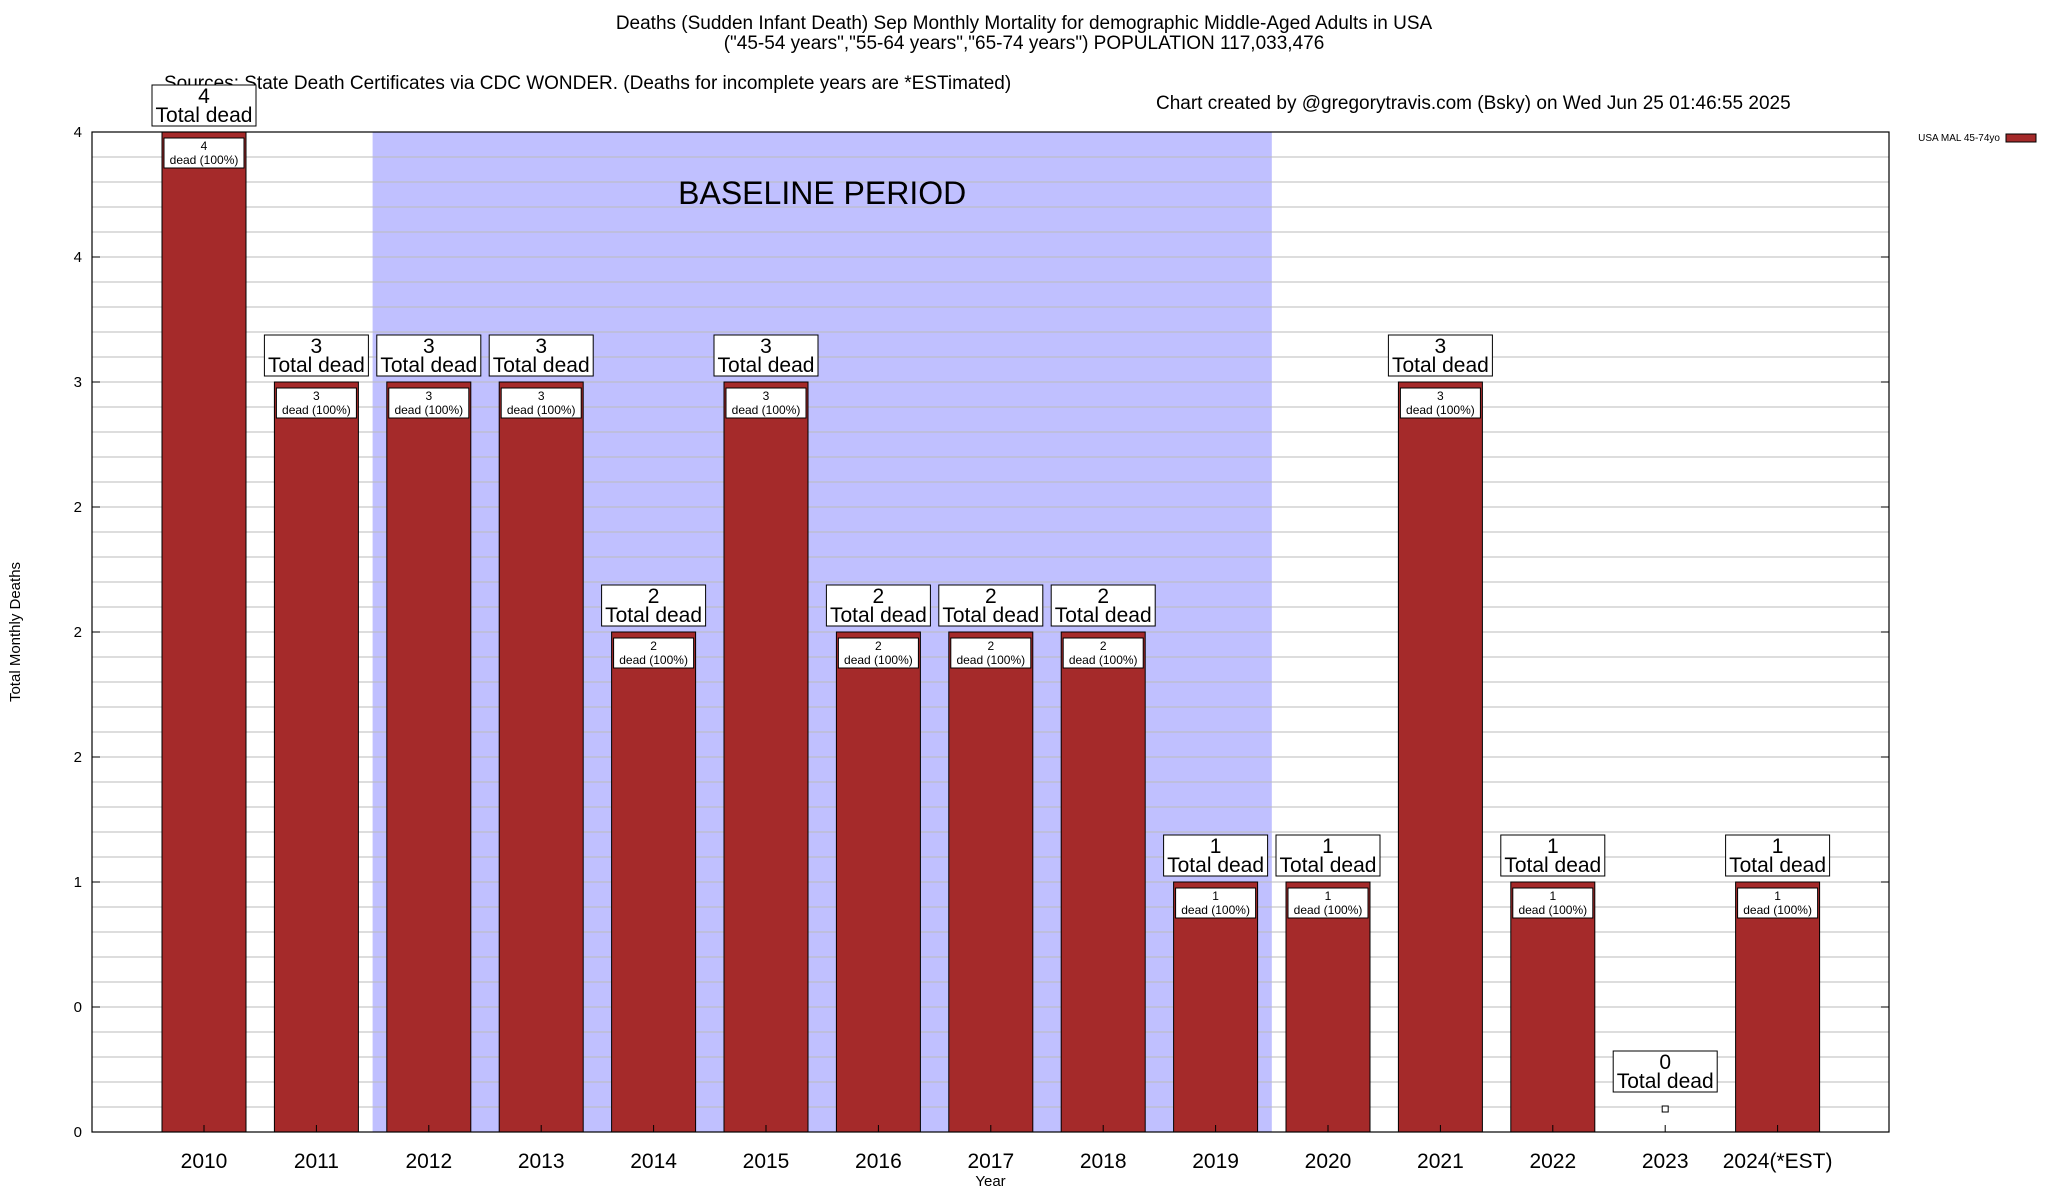  I want to click on bar-total-value: 0, so click(1665, 1062).